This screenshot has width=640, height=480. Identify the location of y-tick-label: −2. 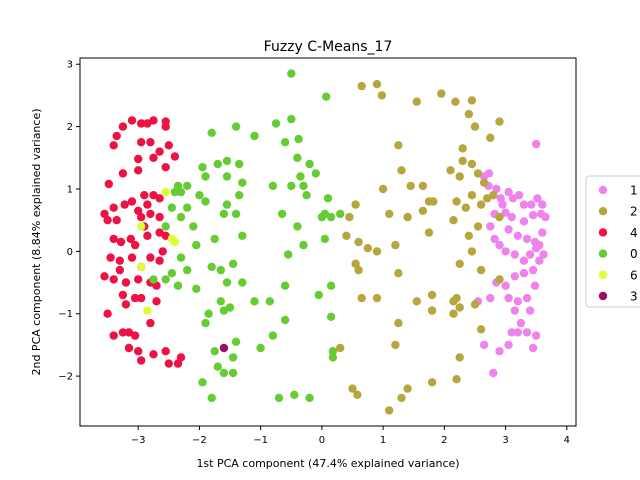
(65, 377).